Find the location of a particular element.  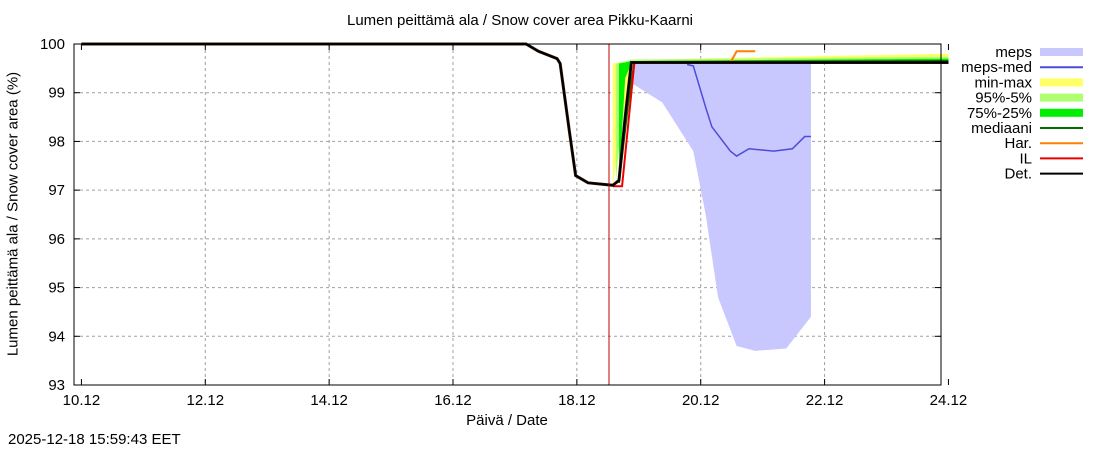

x-tick-label: 10.12 is located at coordinates (82, 400).